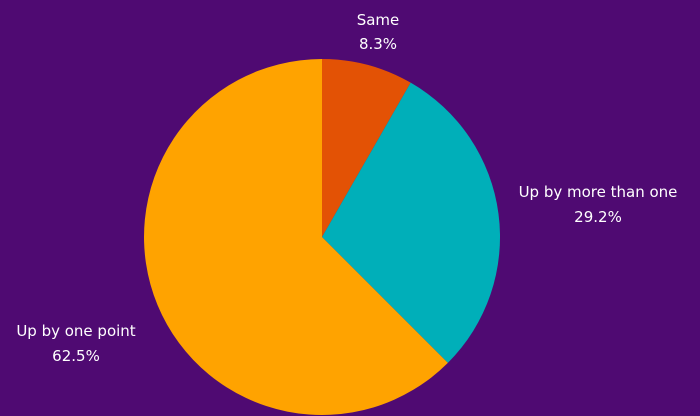 Image resolution: width=700 pixels, height=416 pixels. Describe the element at coordinates (366, 148) in the screenshot. I see `pie-slice-same` at that location.